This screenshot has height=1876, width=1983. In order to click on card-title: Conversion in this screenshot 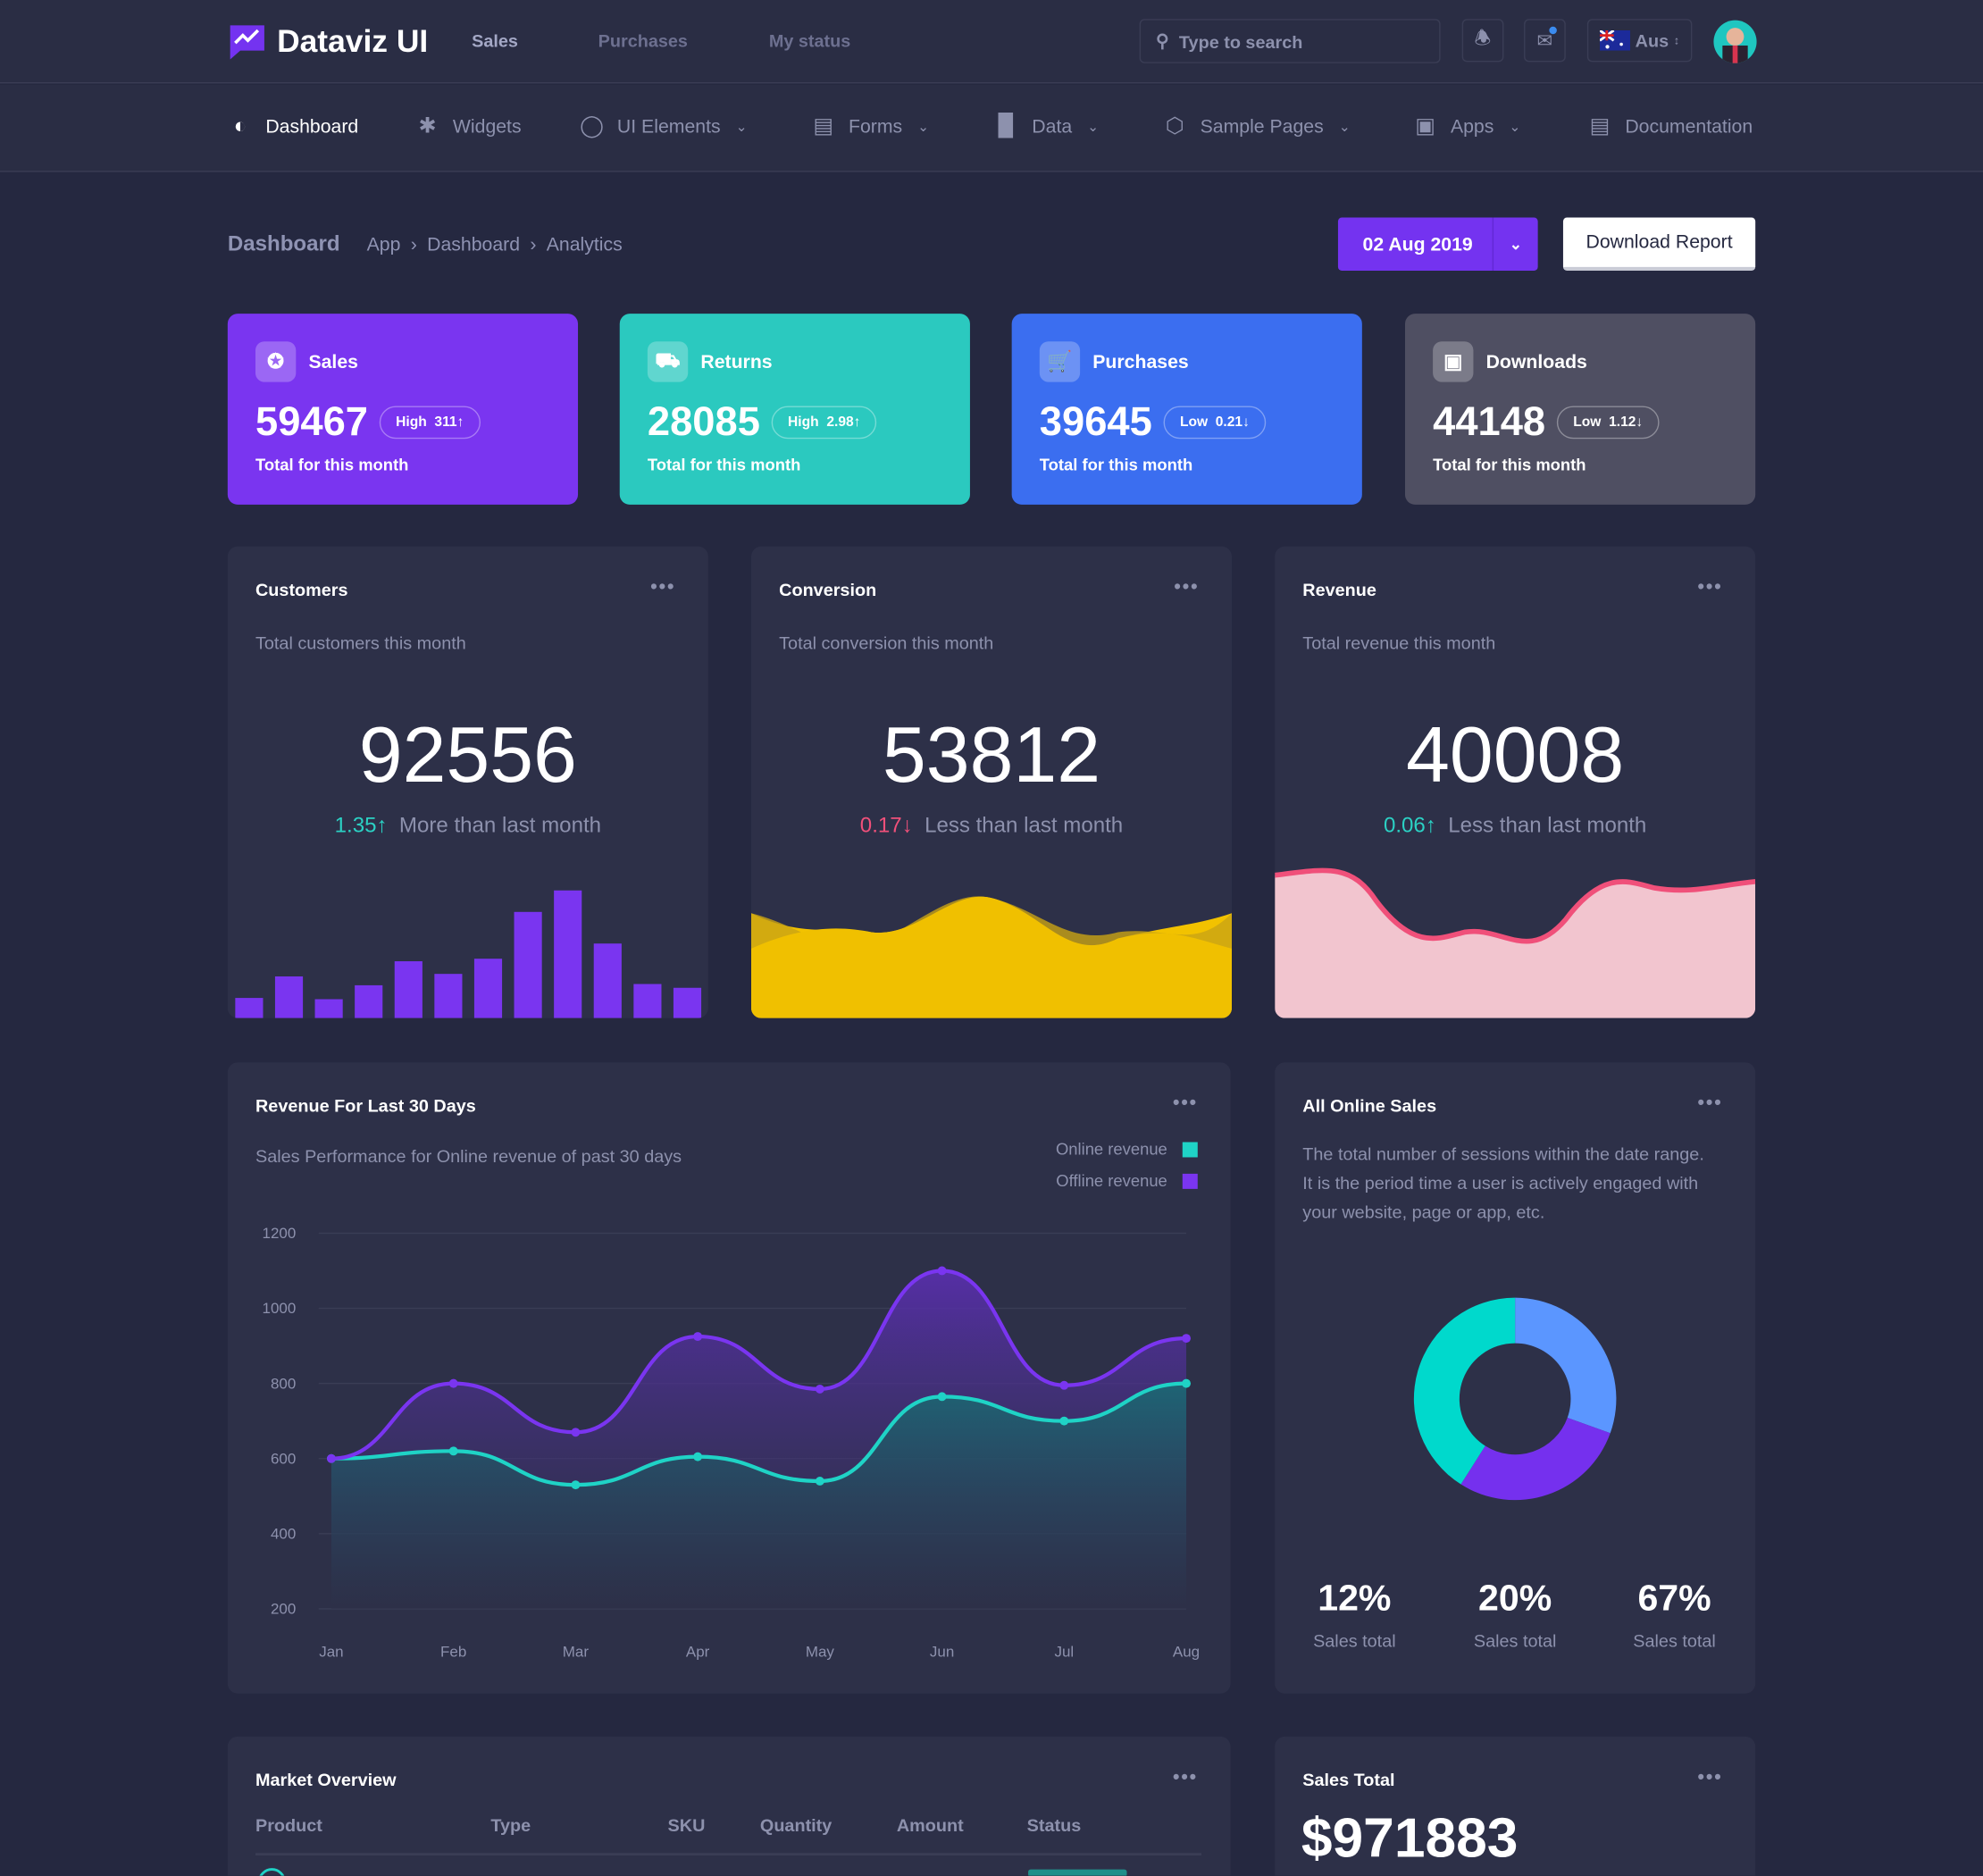, I will do `click(828, 589)`.